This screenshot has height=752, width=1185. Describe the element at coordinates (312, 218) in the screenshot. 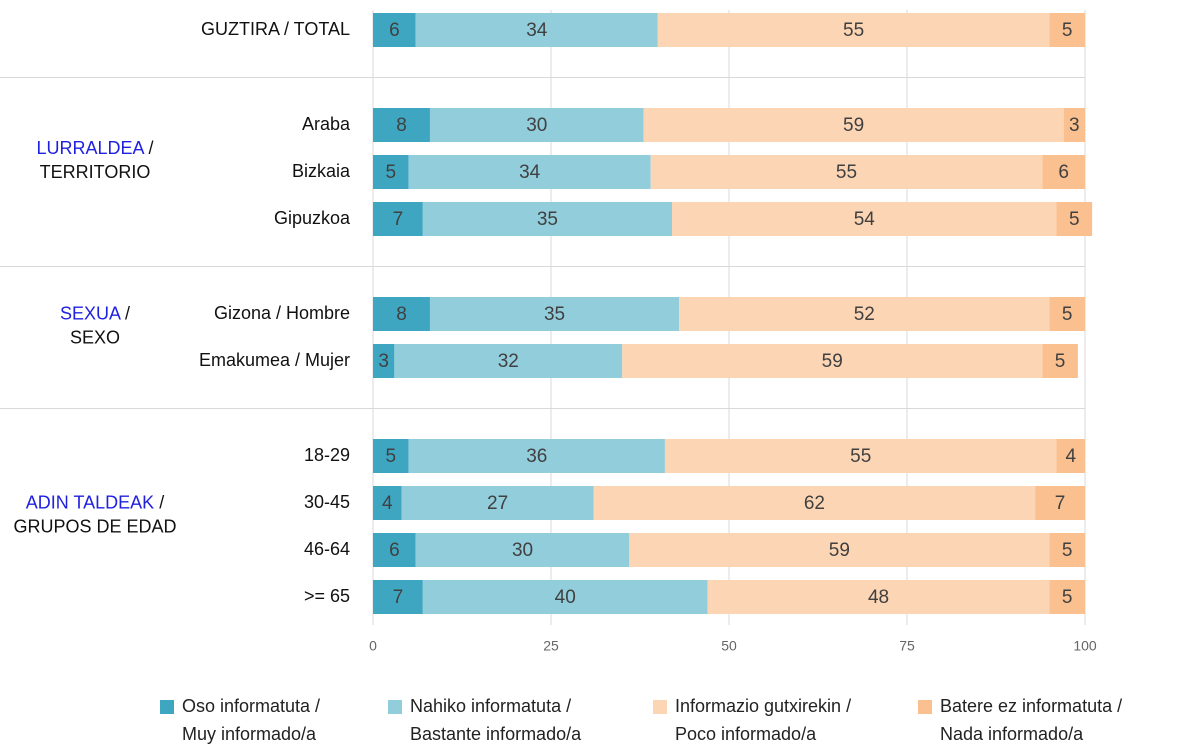

I see `category-label: Gipuzkoa` at that location.